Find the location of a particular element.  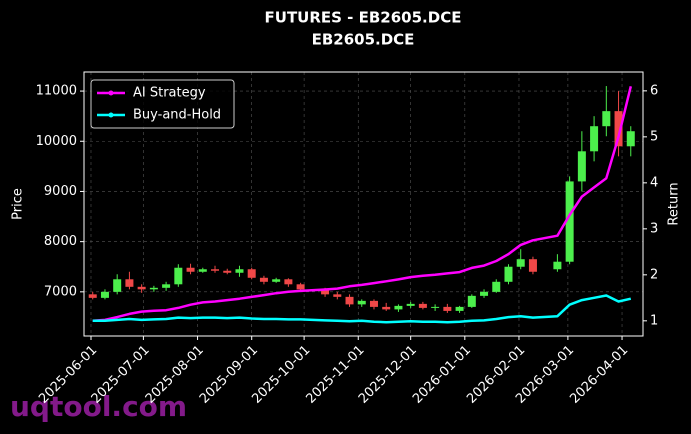

y2-tick-label: 5 is located at coordinates (654, 136).